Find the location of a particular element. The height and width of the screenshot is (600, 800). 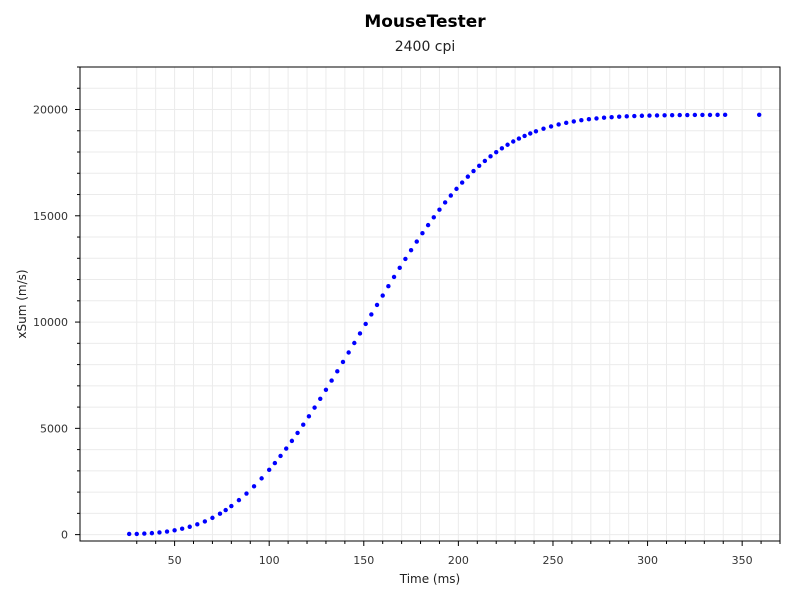

x-axis: 50 100 150 200 250 300 350 is located at coordinates (458, 554).